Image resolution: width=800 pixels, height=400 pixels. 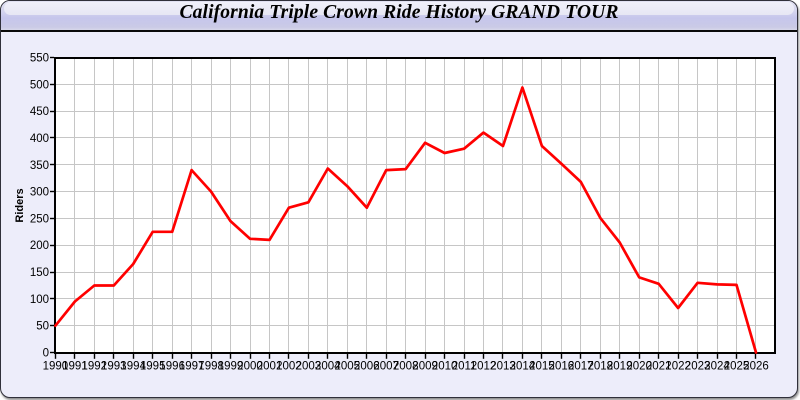 What do you see at coordinates (717, 367) in the screenshot?
I see `svg-text: 2024` at bounding box center [717, 367].